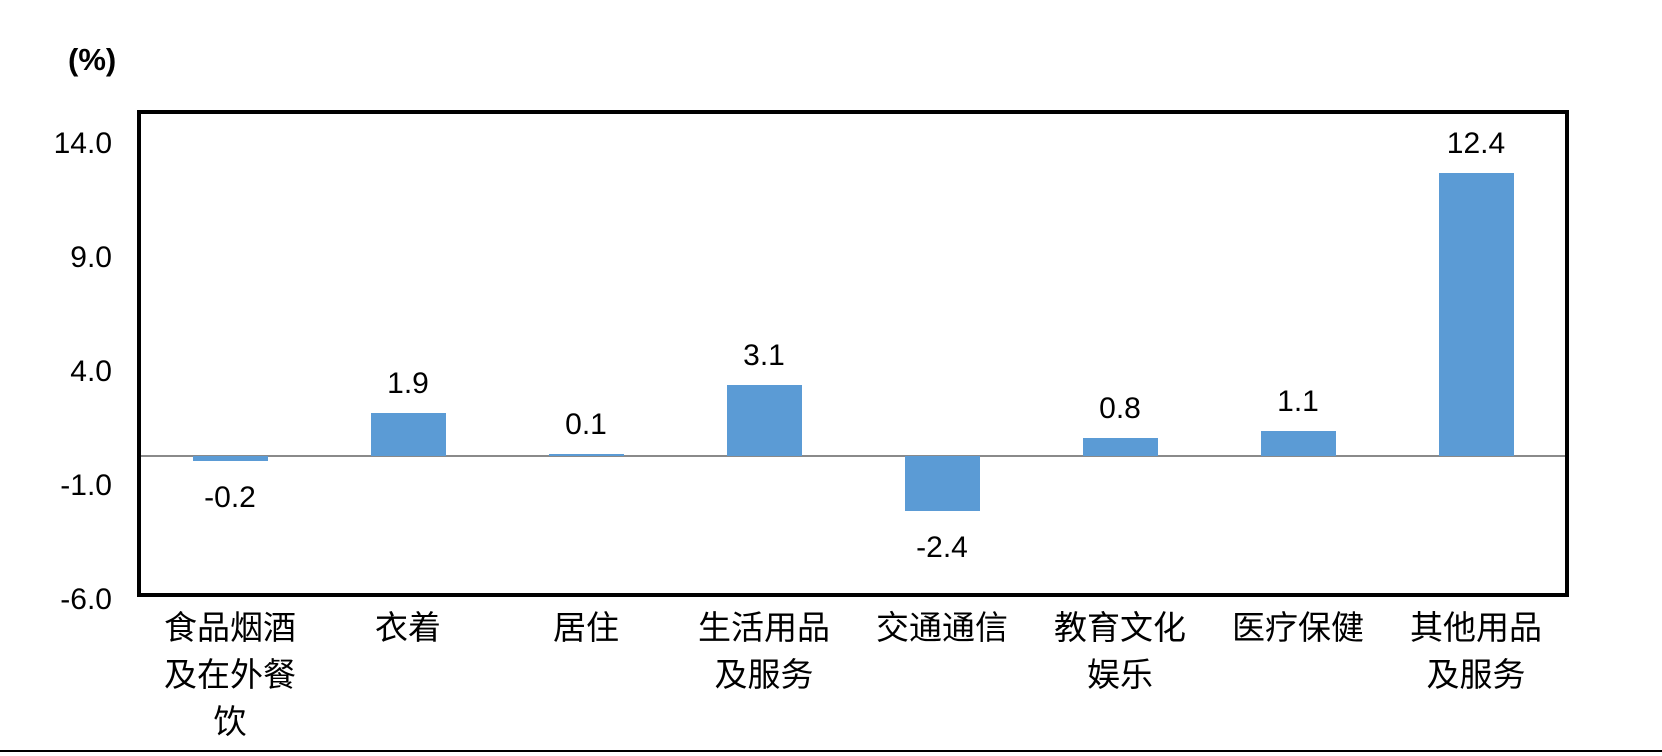 The image size is (1662, 756). Describe the element at coordinates (91, 257) in the screenshot. I see `y-tick-label: 9.0` at that location.